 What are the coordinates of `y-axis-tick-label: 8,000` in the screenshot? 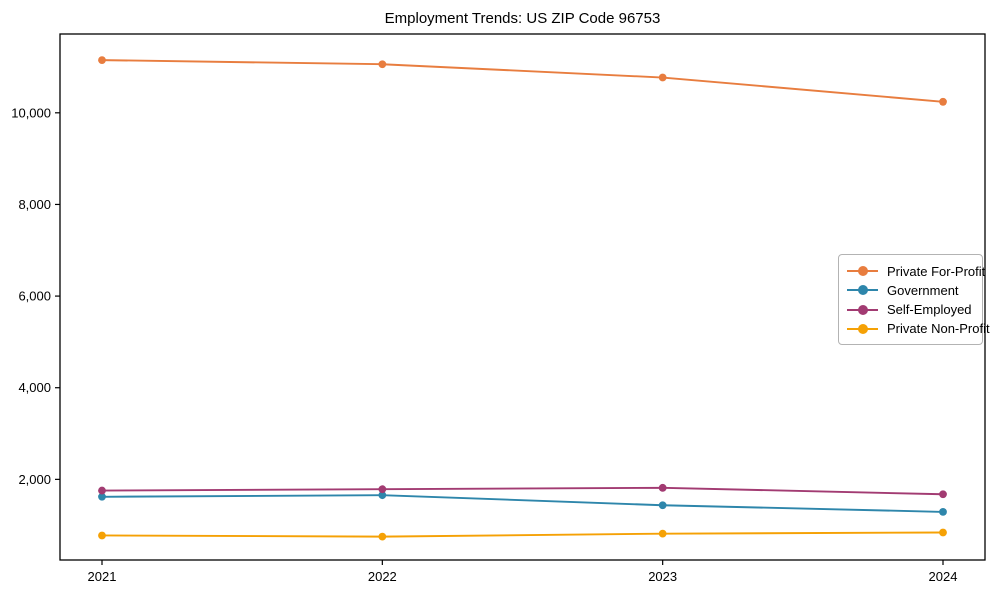 It's located at (34, 204).